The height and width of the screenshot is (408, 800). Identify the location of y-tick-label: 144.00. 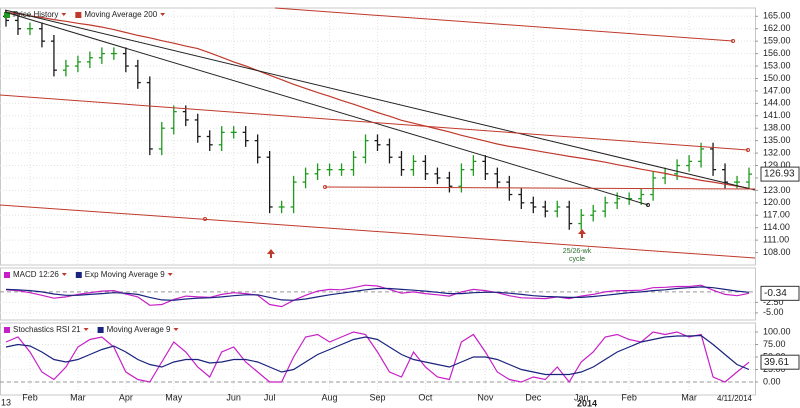
(777, 103).